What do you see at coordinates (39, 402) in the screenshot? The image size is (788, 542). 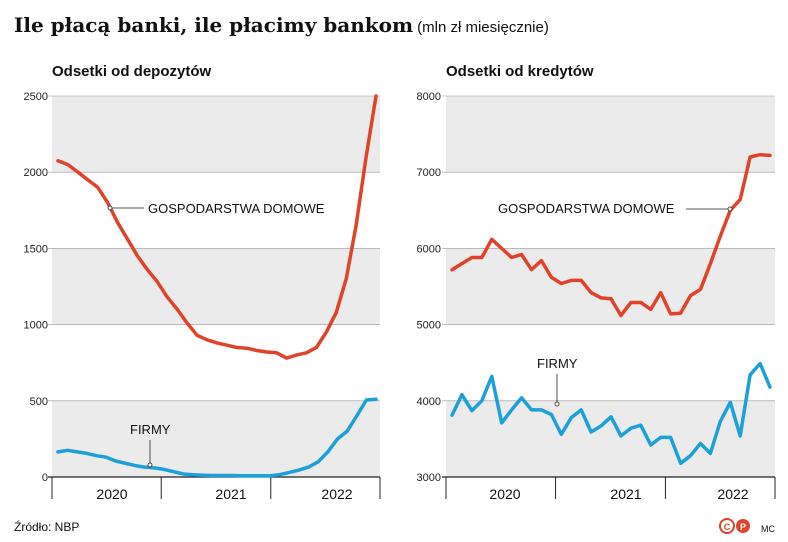 I see `y-tick-label: 500` at bounding box center [39, 402].